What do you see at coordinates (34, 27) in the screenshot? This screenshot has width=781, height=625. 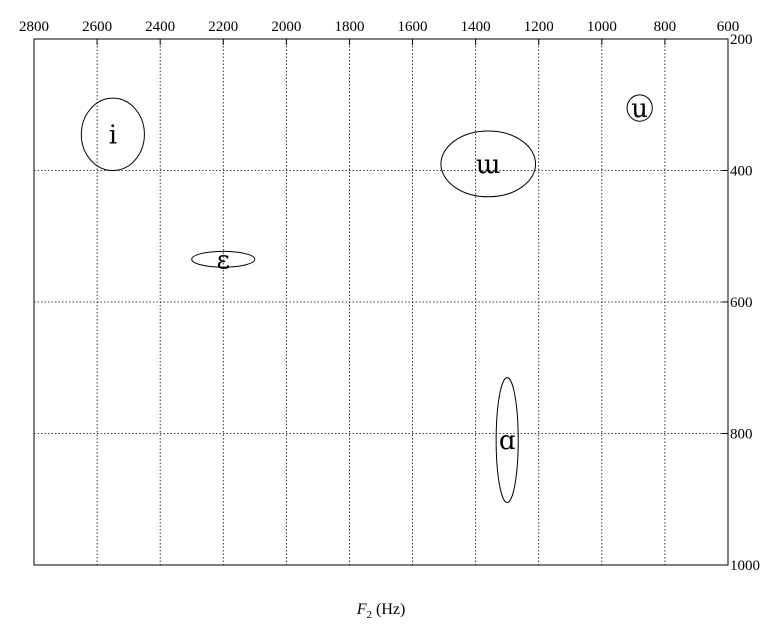 I see `x-tick-label: 2800` at bounding box center [34, 27].